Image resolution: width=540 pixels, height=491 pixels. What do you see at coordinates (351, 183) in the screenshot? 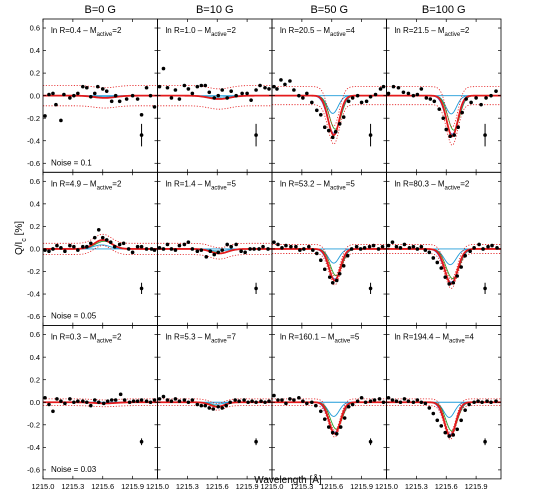
I see `panel-annotation-post: =5` at bounding box center [351, 183].